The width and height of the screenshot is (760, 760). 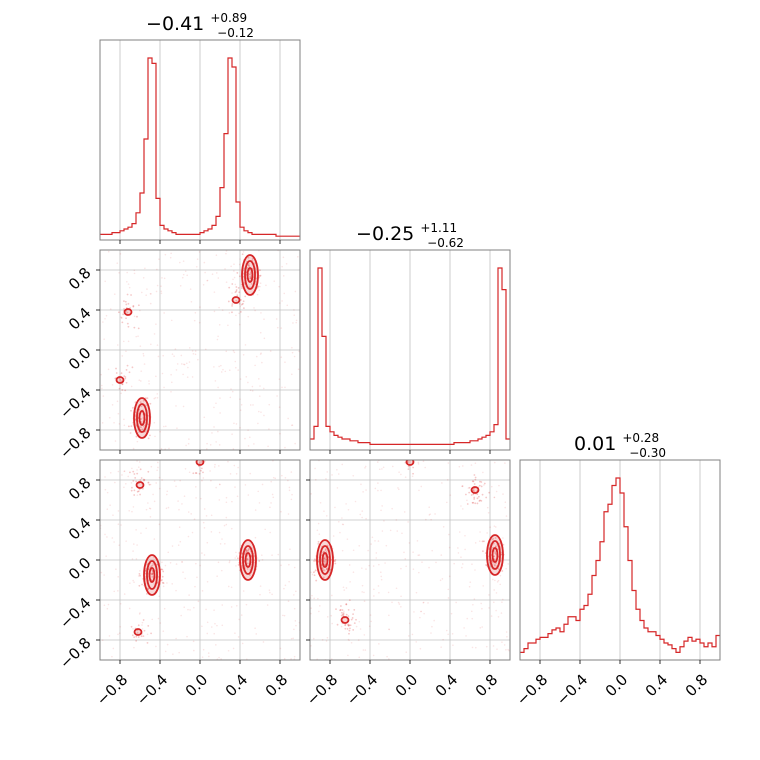 I want to click on y-tick-label: −0.8, so click(x=75, y=443).